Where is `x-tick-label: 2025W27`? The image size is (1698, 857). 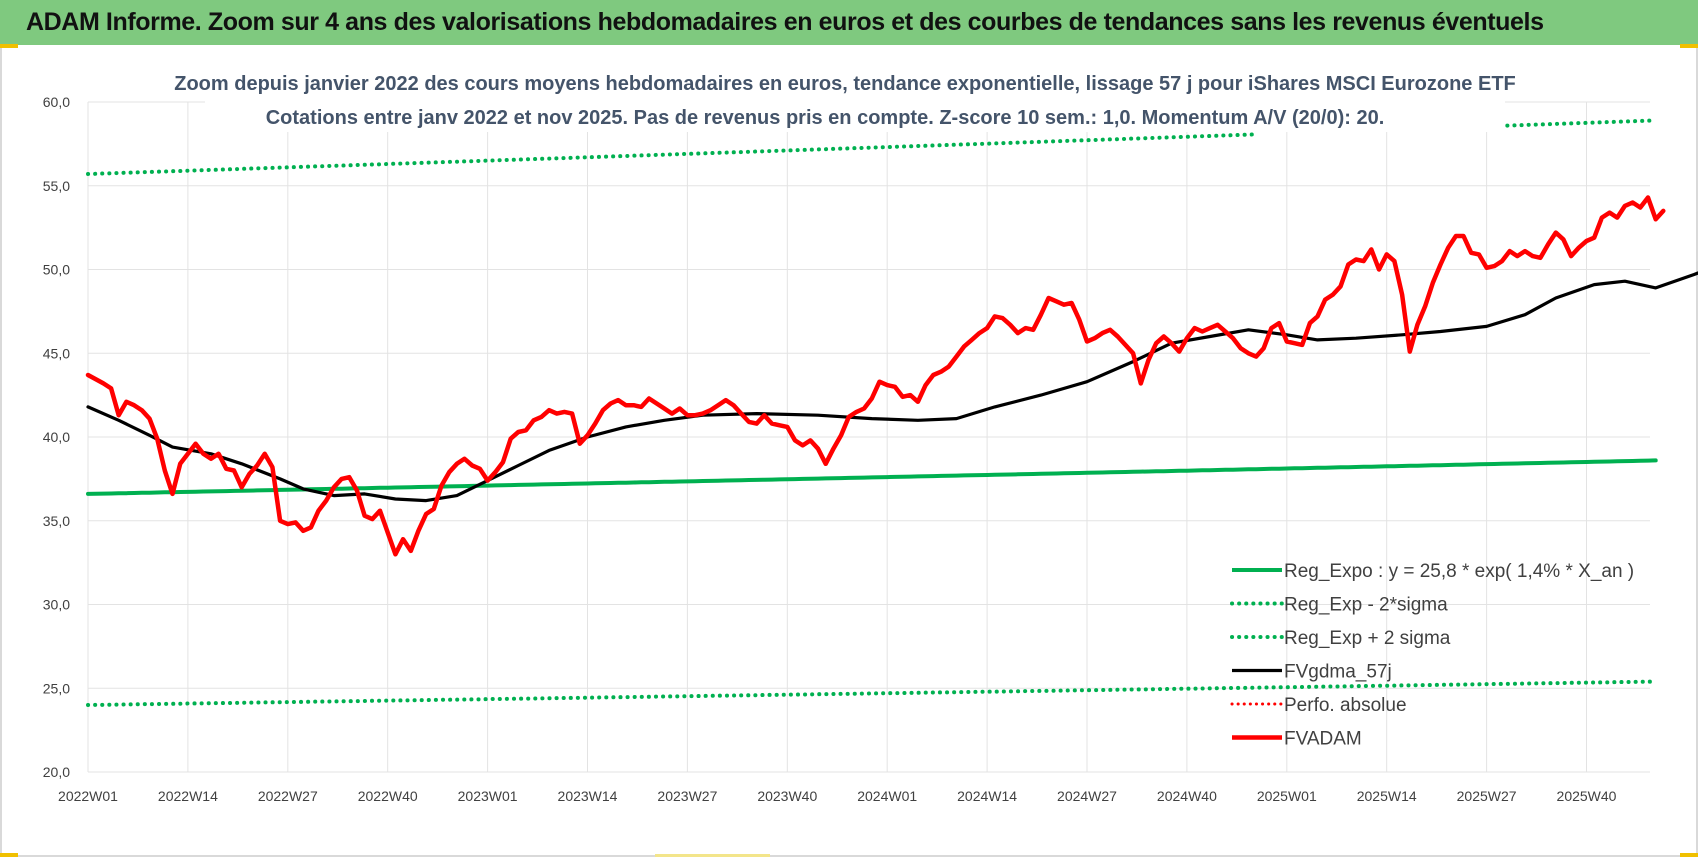
x-tick-label: 2025W27 is located at coordinates (1487, 796).